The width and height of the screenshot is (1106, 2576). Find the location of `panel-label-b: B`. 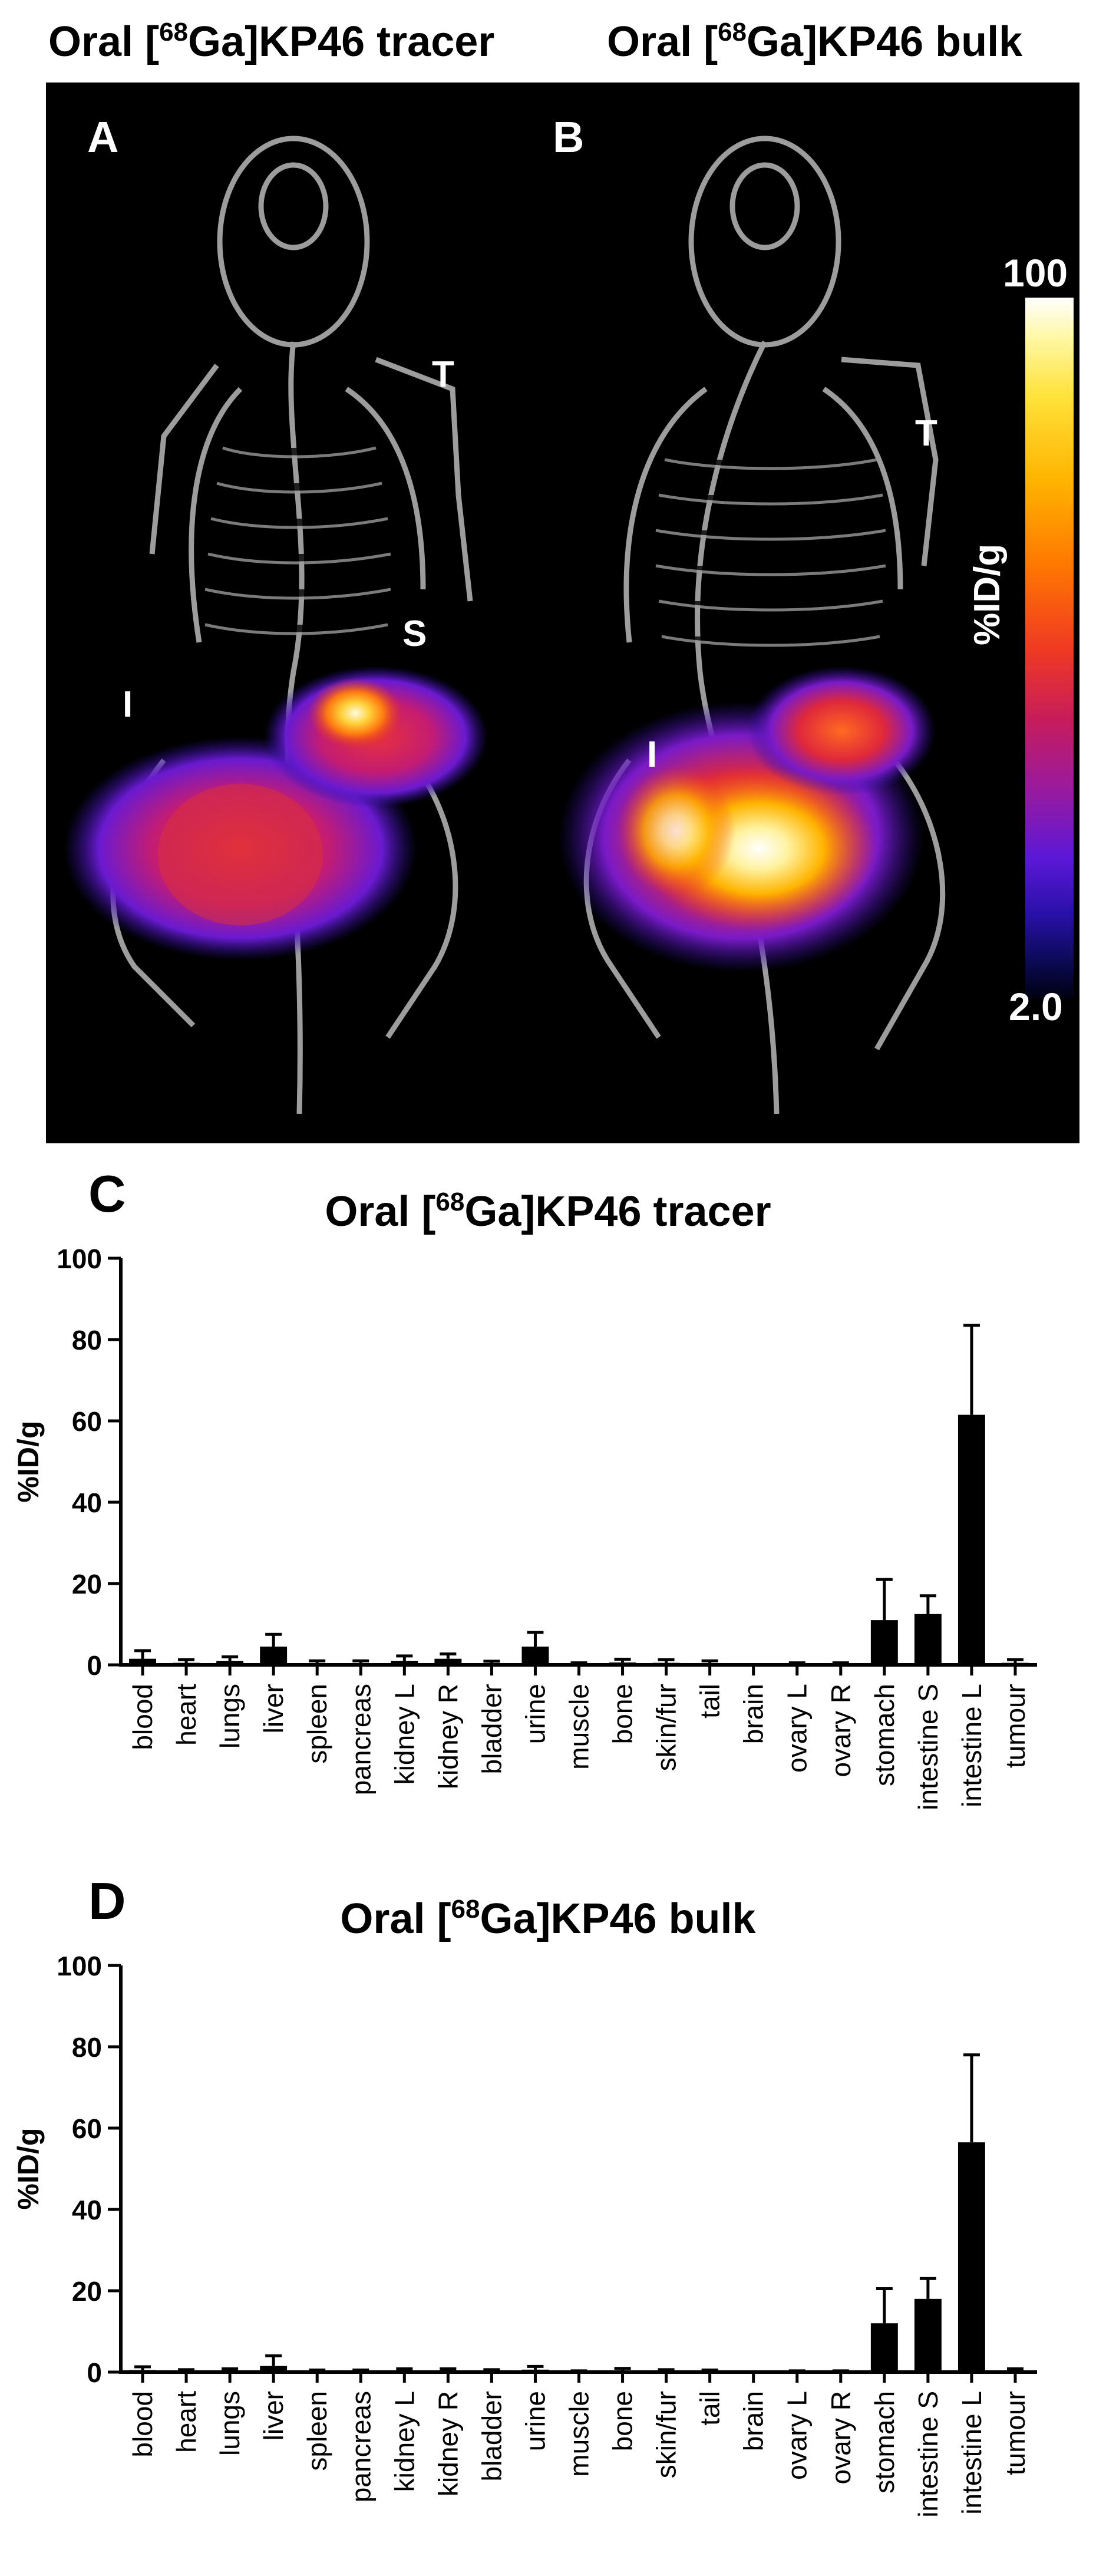

panel-label-b: B is located at coordinates (569, 137).